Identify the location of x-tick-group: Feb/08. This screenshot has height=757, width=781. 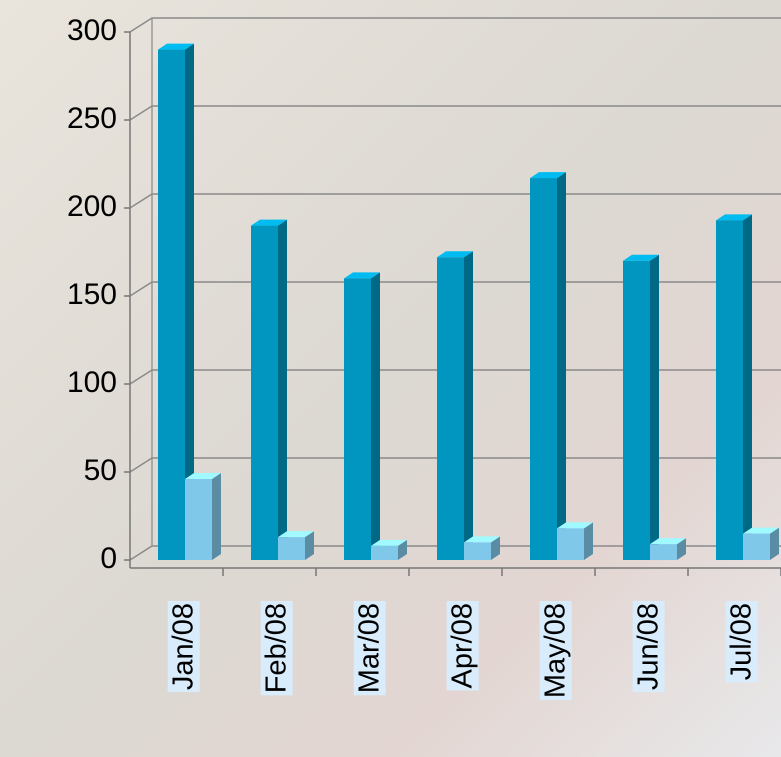
(276, 648).